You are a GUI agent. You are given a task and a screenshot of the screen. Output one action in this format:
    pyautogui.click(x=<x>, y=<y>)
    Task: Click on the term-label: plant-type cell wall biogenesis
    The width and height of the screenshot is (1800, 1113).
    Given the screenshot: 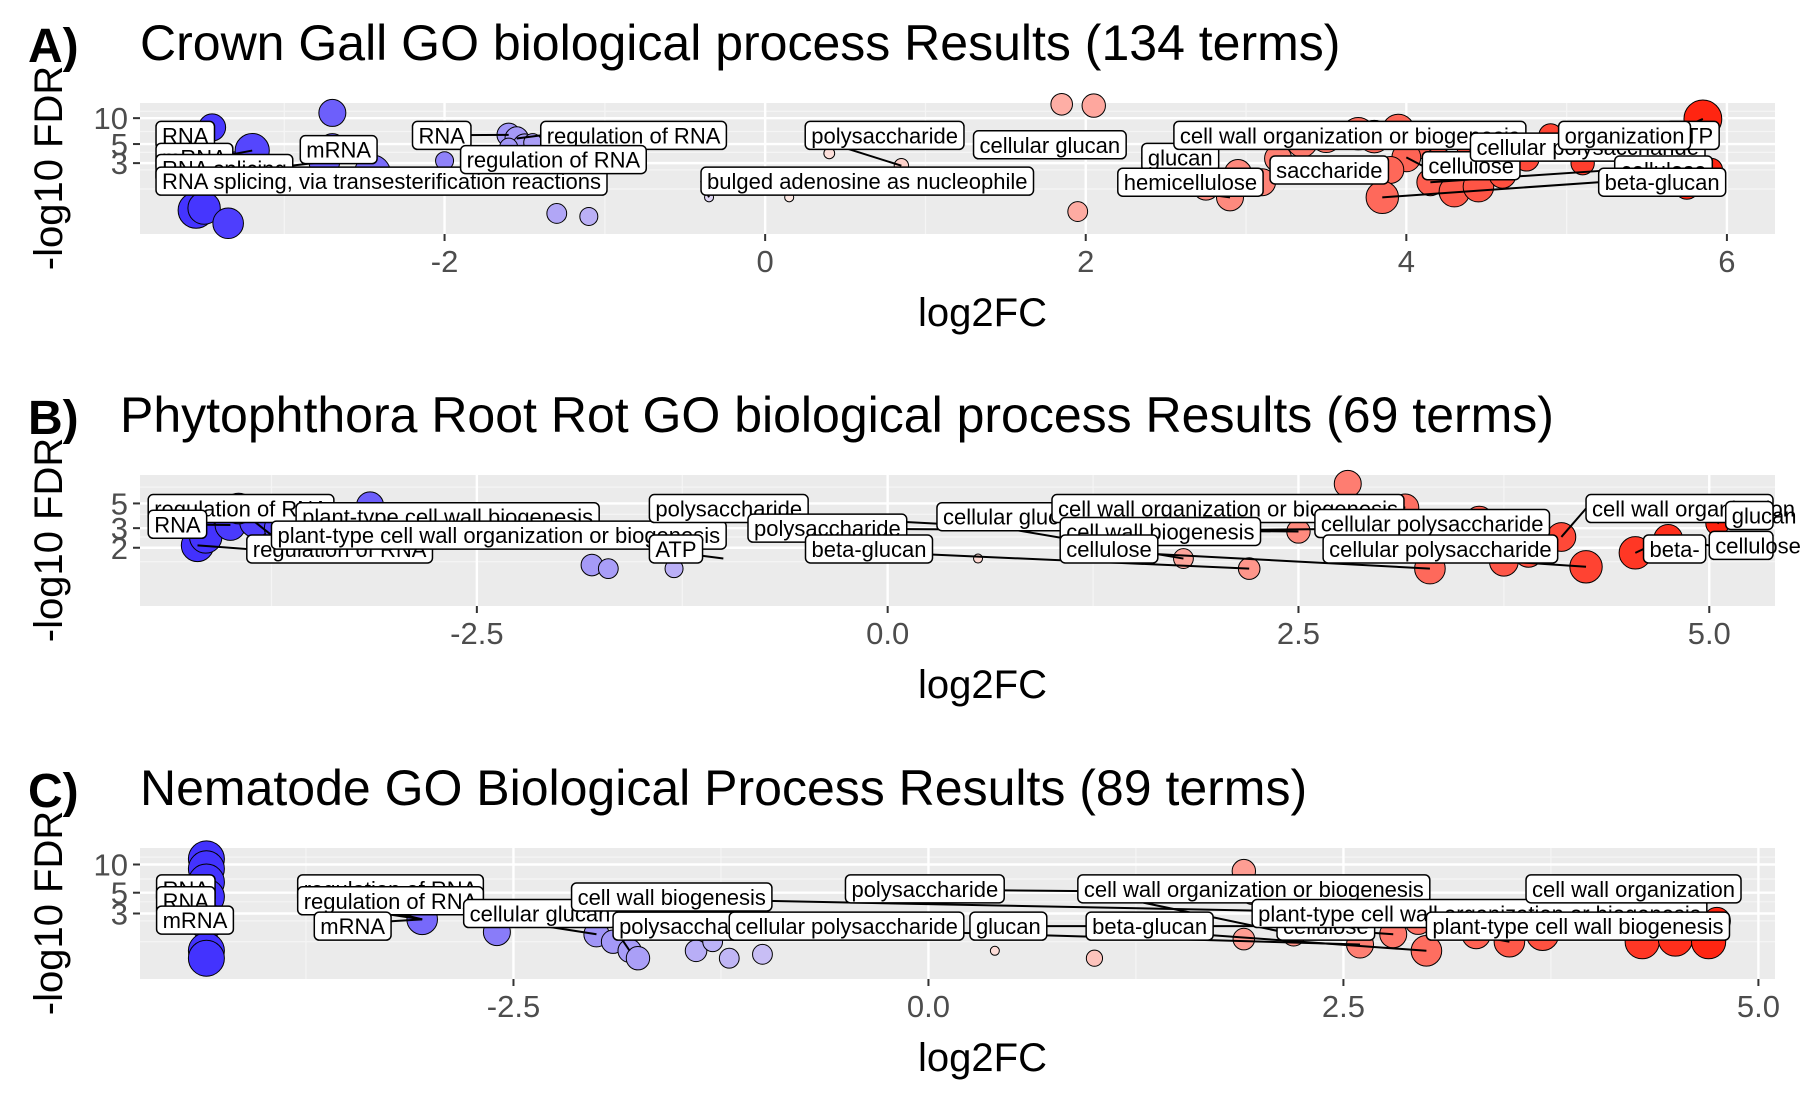 What is the action you would take?
    pyautogui.click(x=1578, y=926)
    